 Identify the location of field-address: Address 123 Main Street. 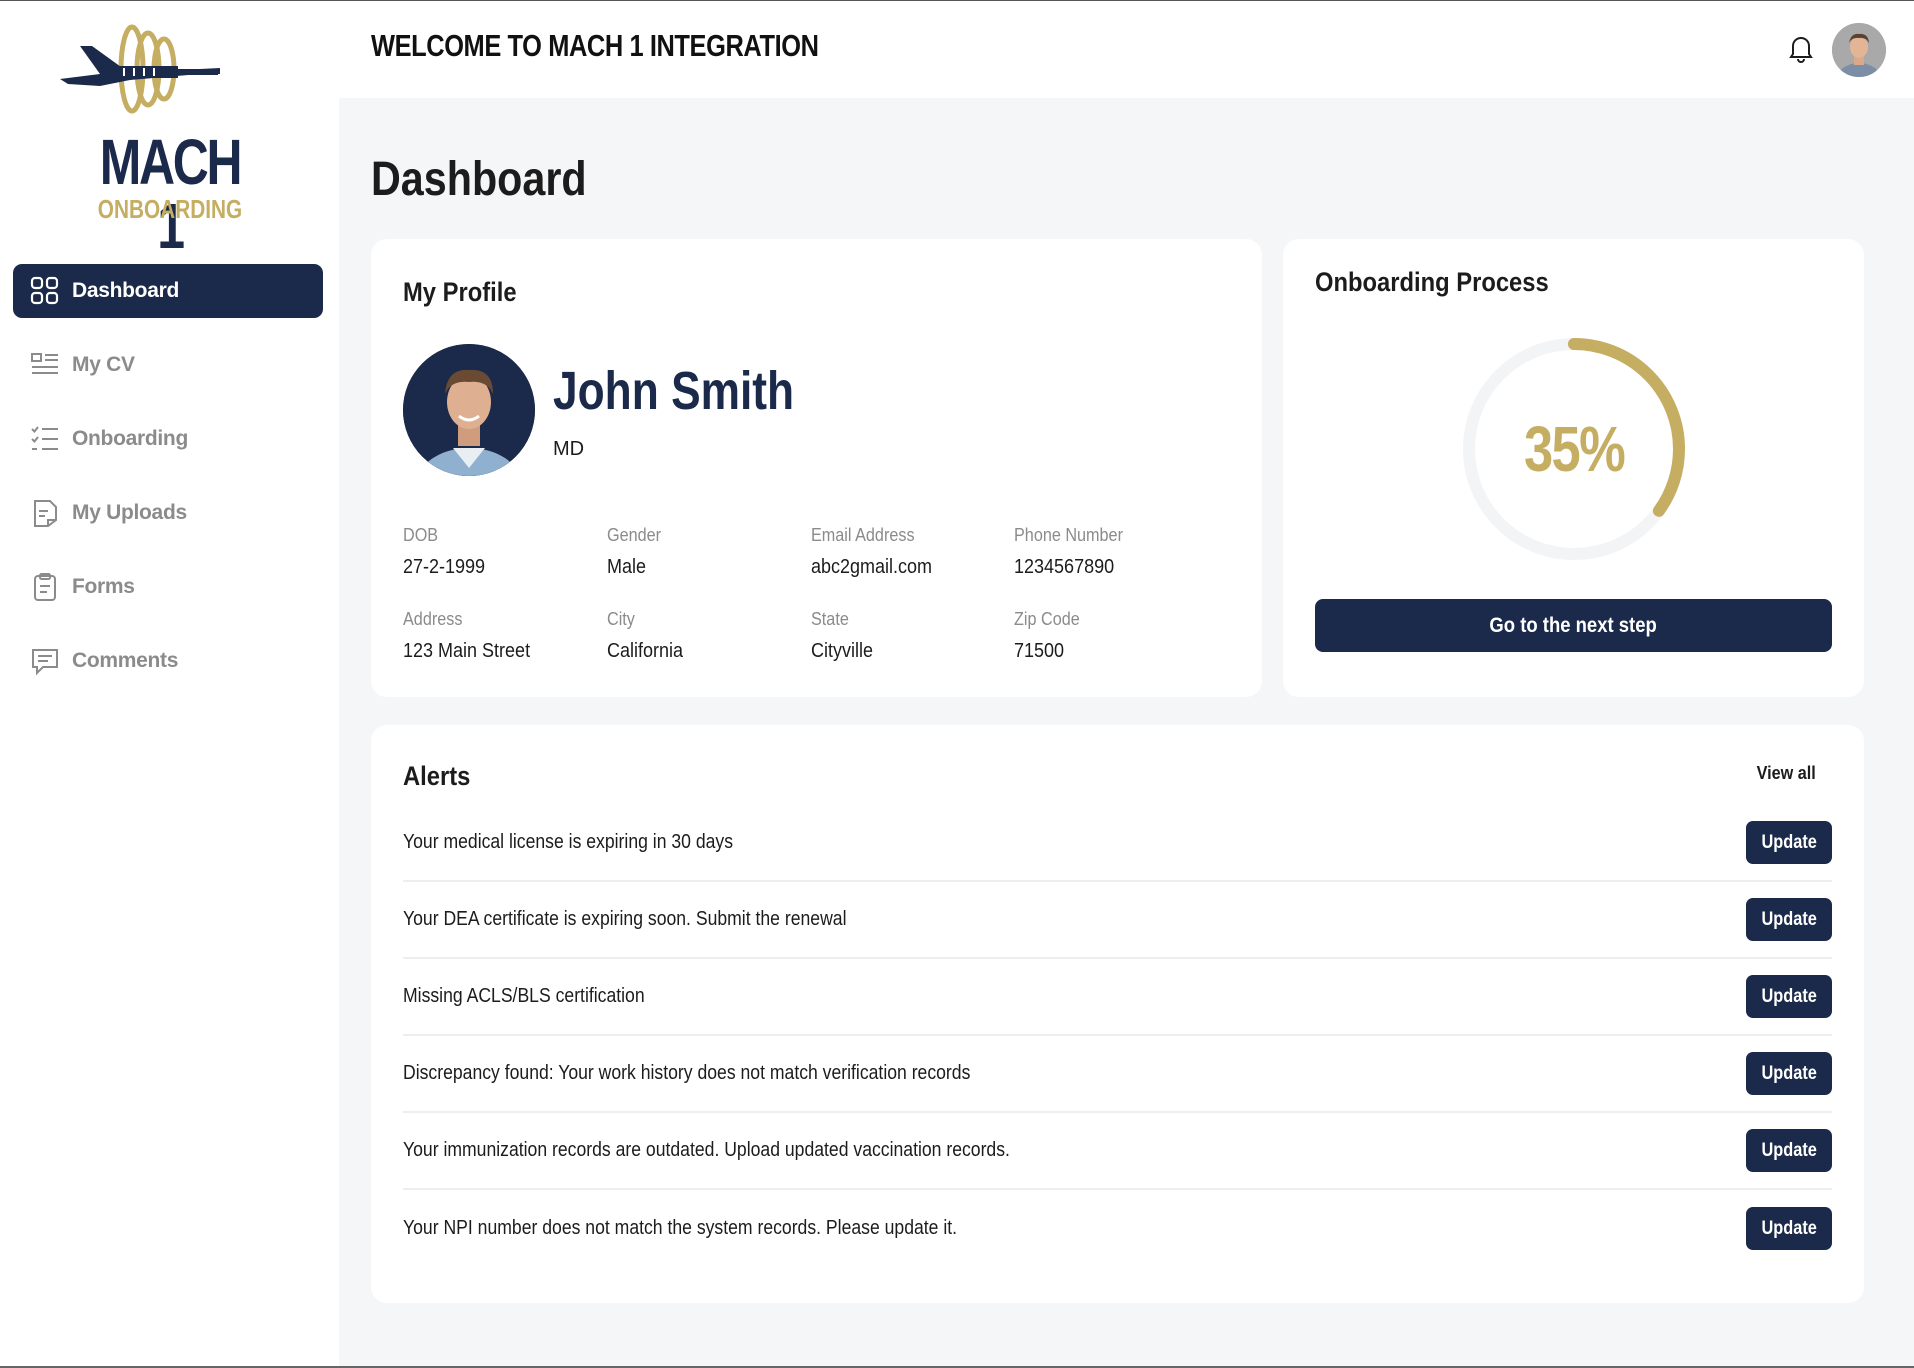
(498, 636).